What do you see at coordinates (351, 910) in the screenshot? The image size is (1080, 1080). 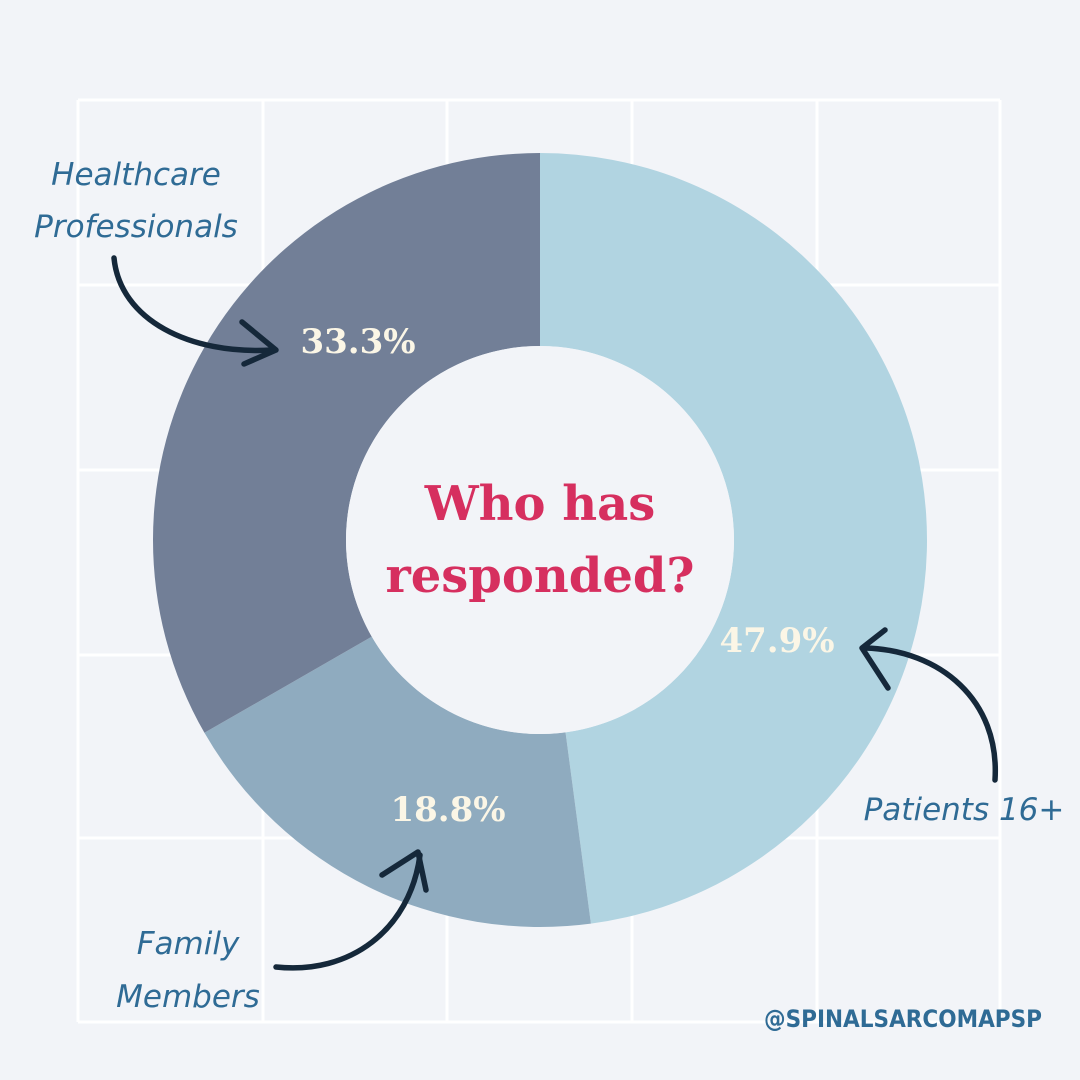 I see `arrow-family` at bounding box center [351, 910].